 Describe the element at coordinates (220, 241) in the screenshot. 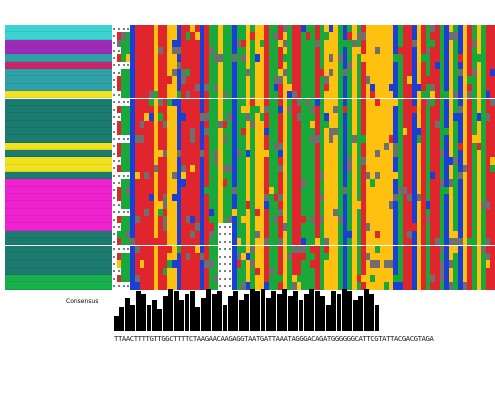

I see `gap-dot` at that location.